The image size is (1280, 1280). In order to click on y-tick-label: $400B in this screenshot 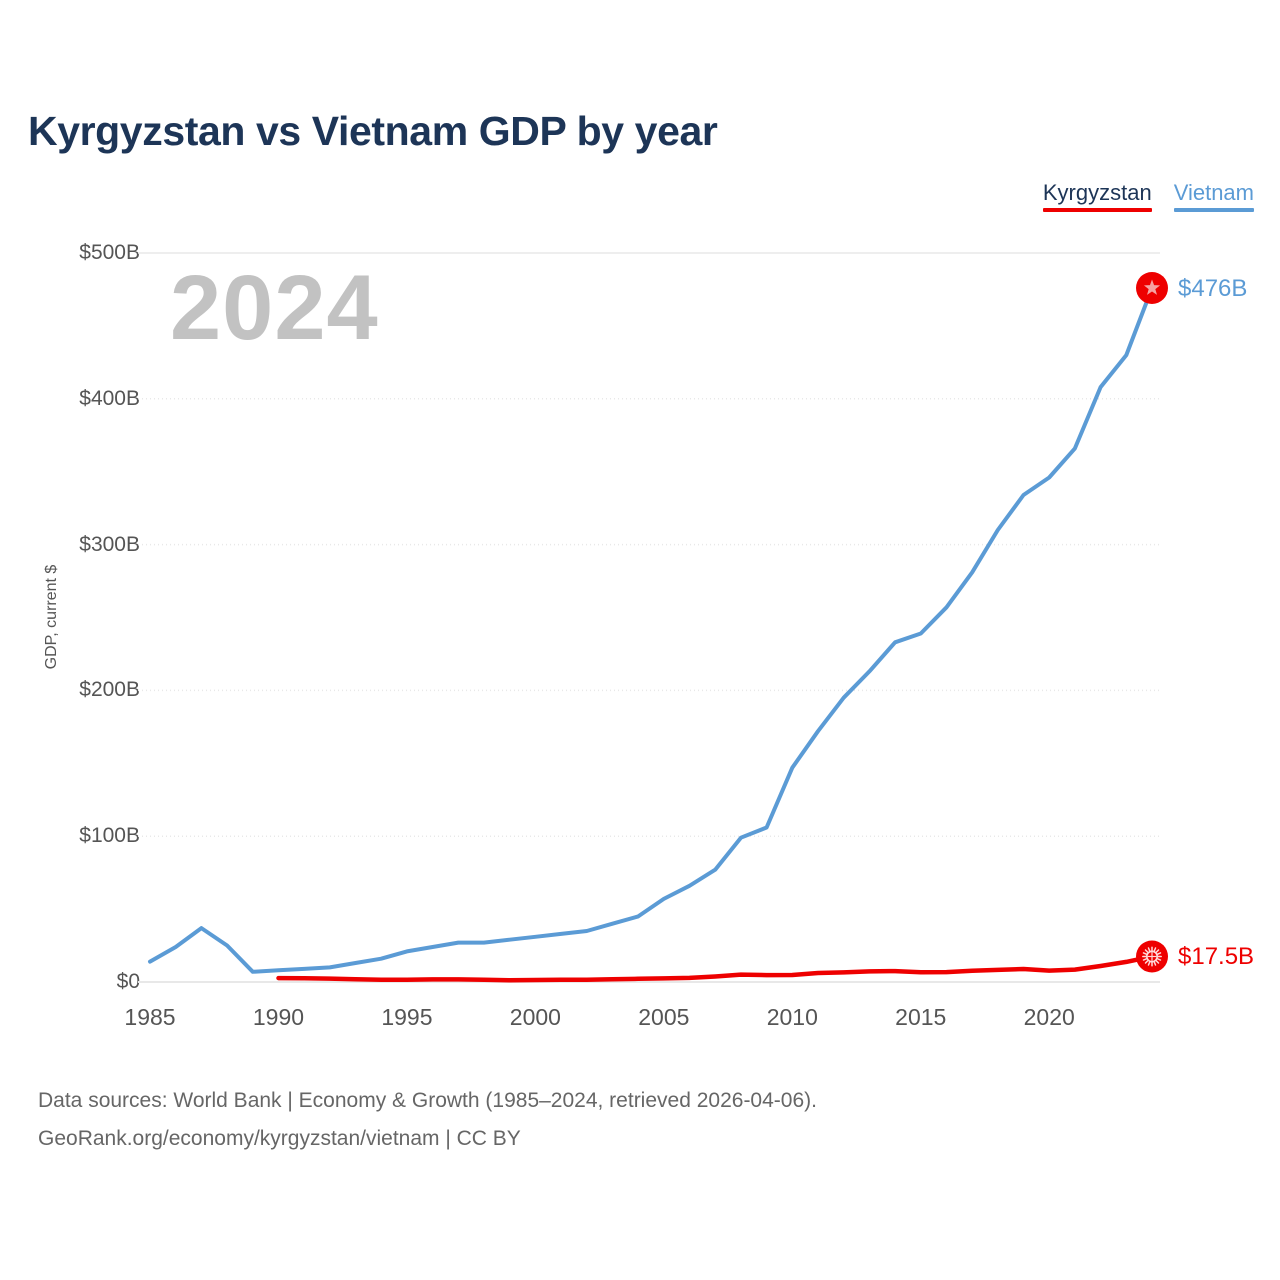, I will do `click(109, 398)`.